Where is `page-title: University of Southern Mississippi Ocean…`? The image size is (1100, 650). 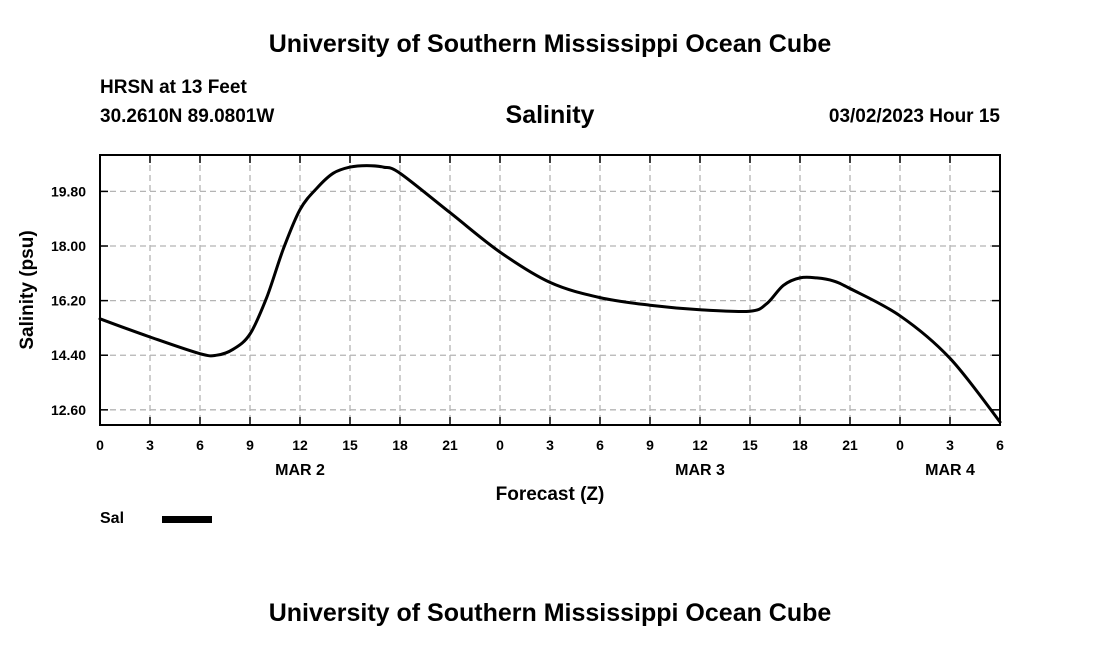 page-title: University of Southern Mississippi Ocean… is located at coordinates (550, 44).